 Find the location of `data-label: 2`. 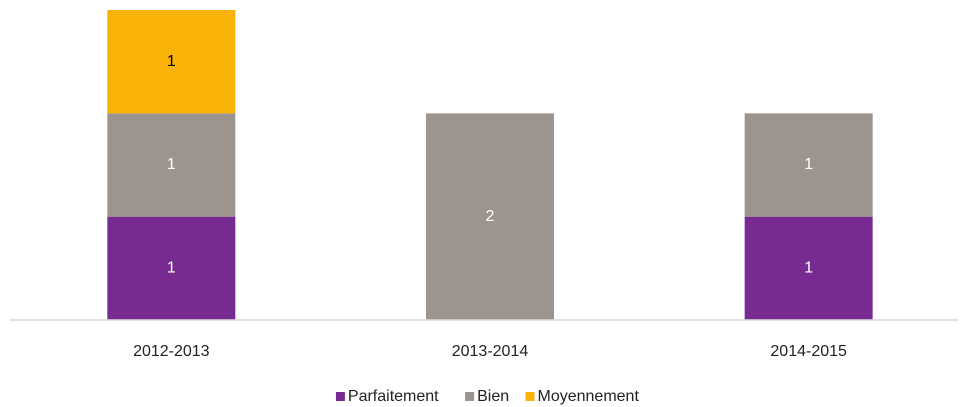

data-label: 2 is located at coordinates (490, 216).